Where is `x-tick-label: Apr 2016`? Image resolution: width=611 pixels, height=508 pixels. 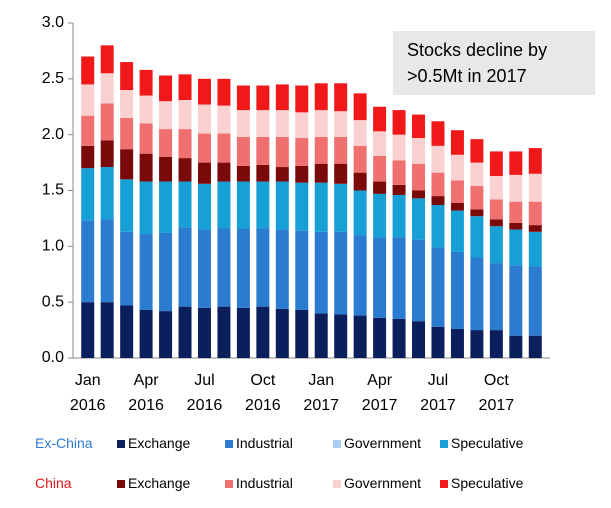
x-tick-label: Apr 2016 is located at coordinates (146, 393).